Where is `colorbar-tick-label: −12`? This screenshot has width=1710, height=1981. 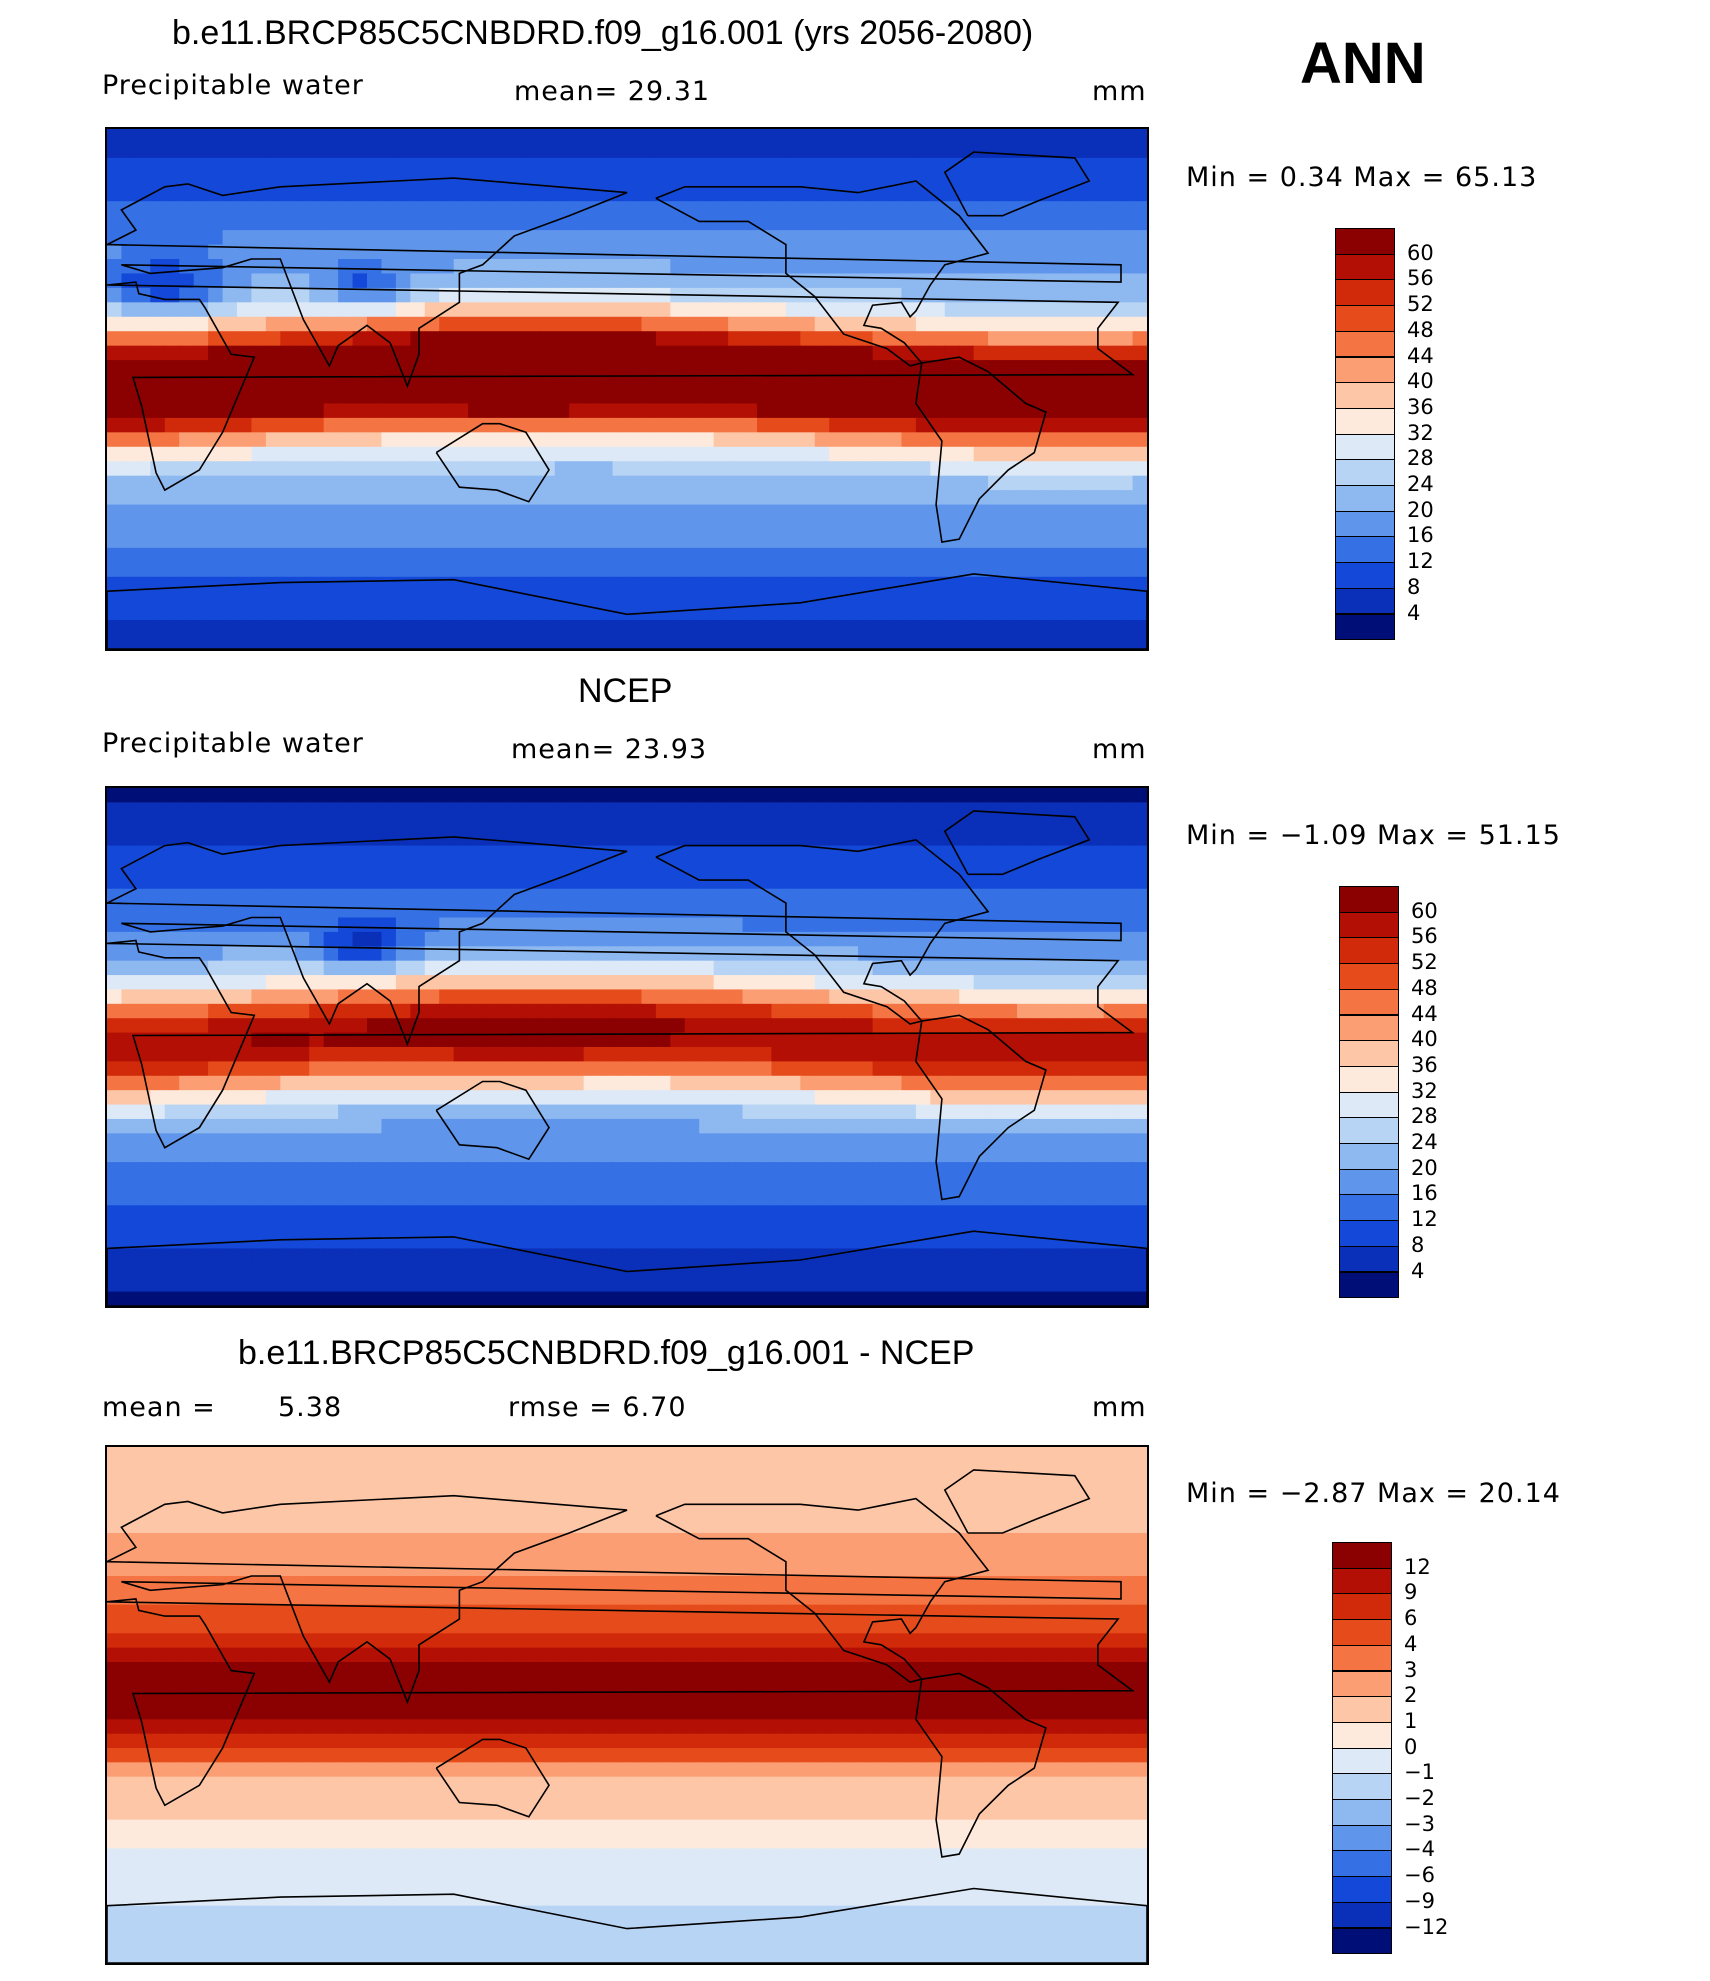 colorbar-tick-label: −12 is located at coordinates (1426, 1926).